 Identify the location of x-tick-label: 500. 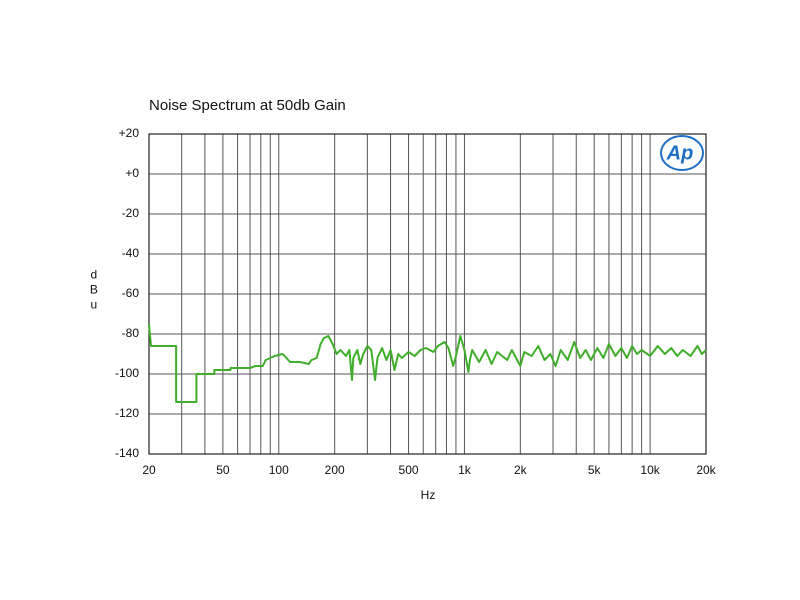
(409, 470).